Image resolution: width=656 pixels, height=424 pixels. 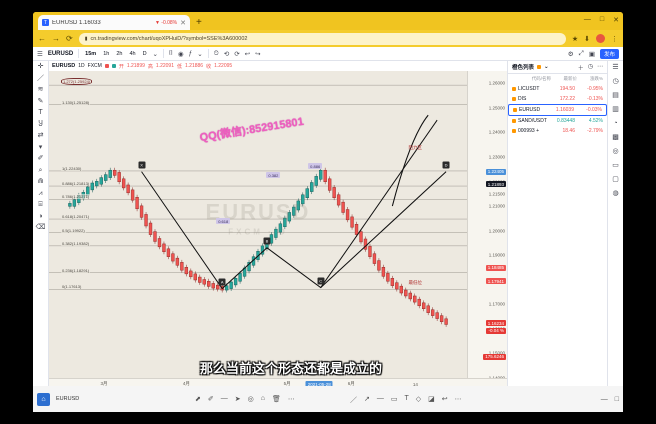 What do you see at coordinates (119, 53) in the screenshot?
I see `timeframe-2h: 2h` at bounding box center [119, 53].